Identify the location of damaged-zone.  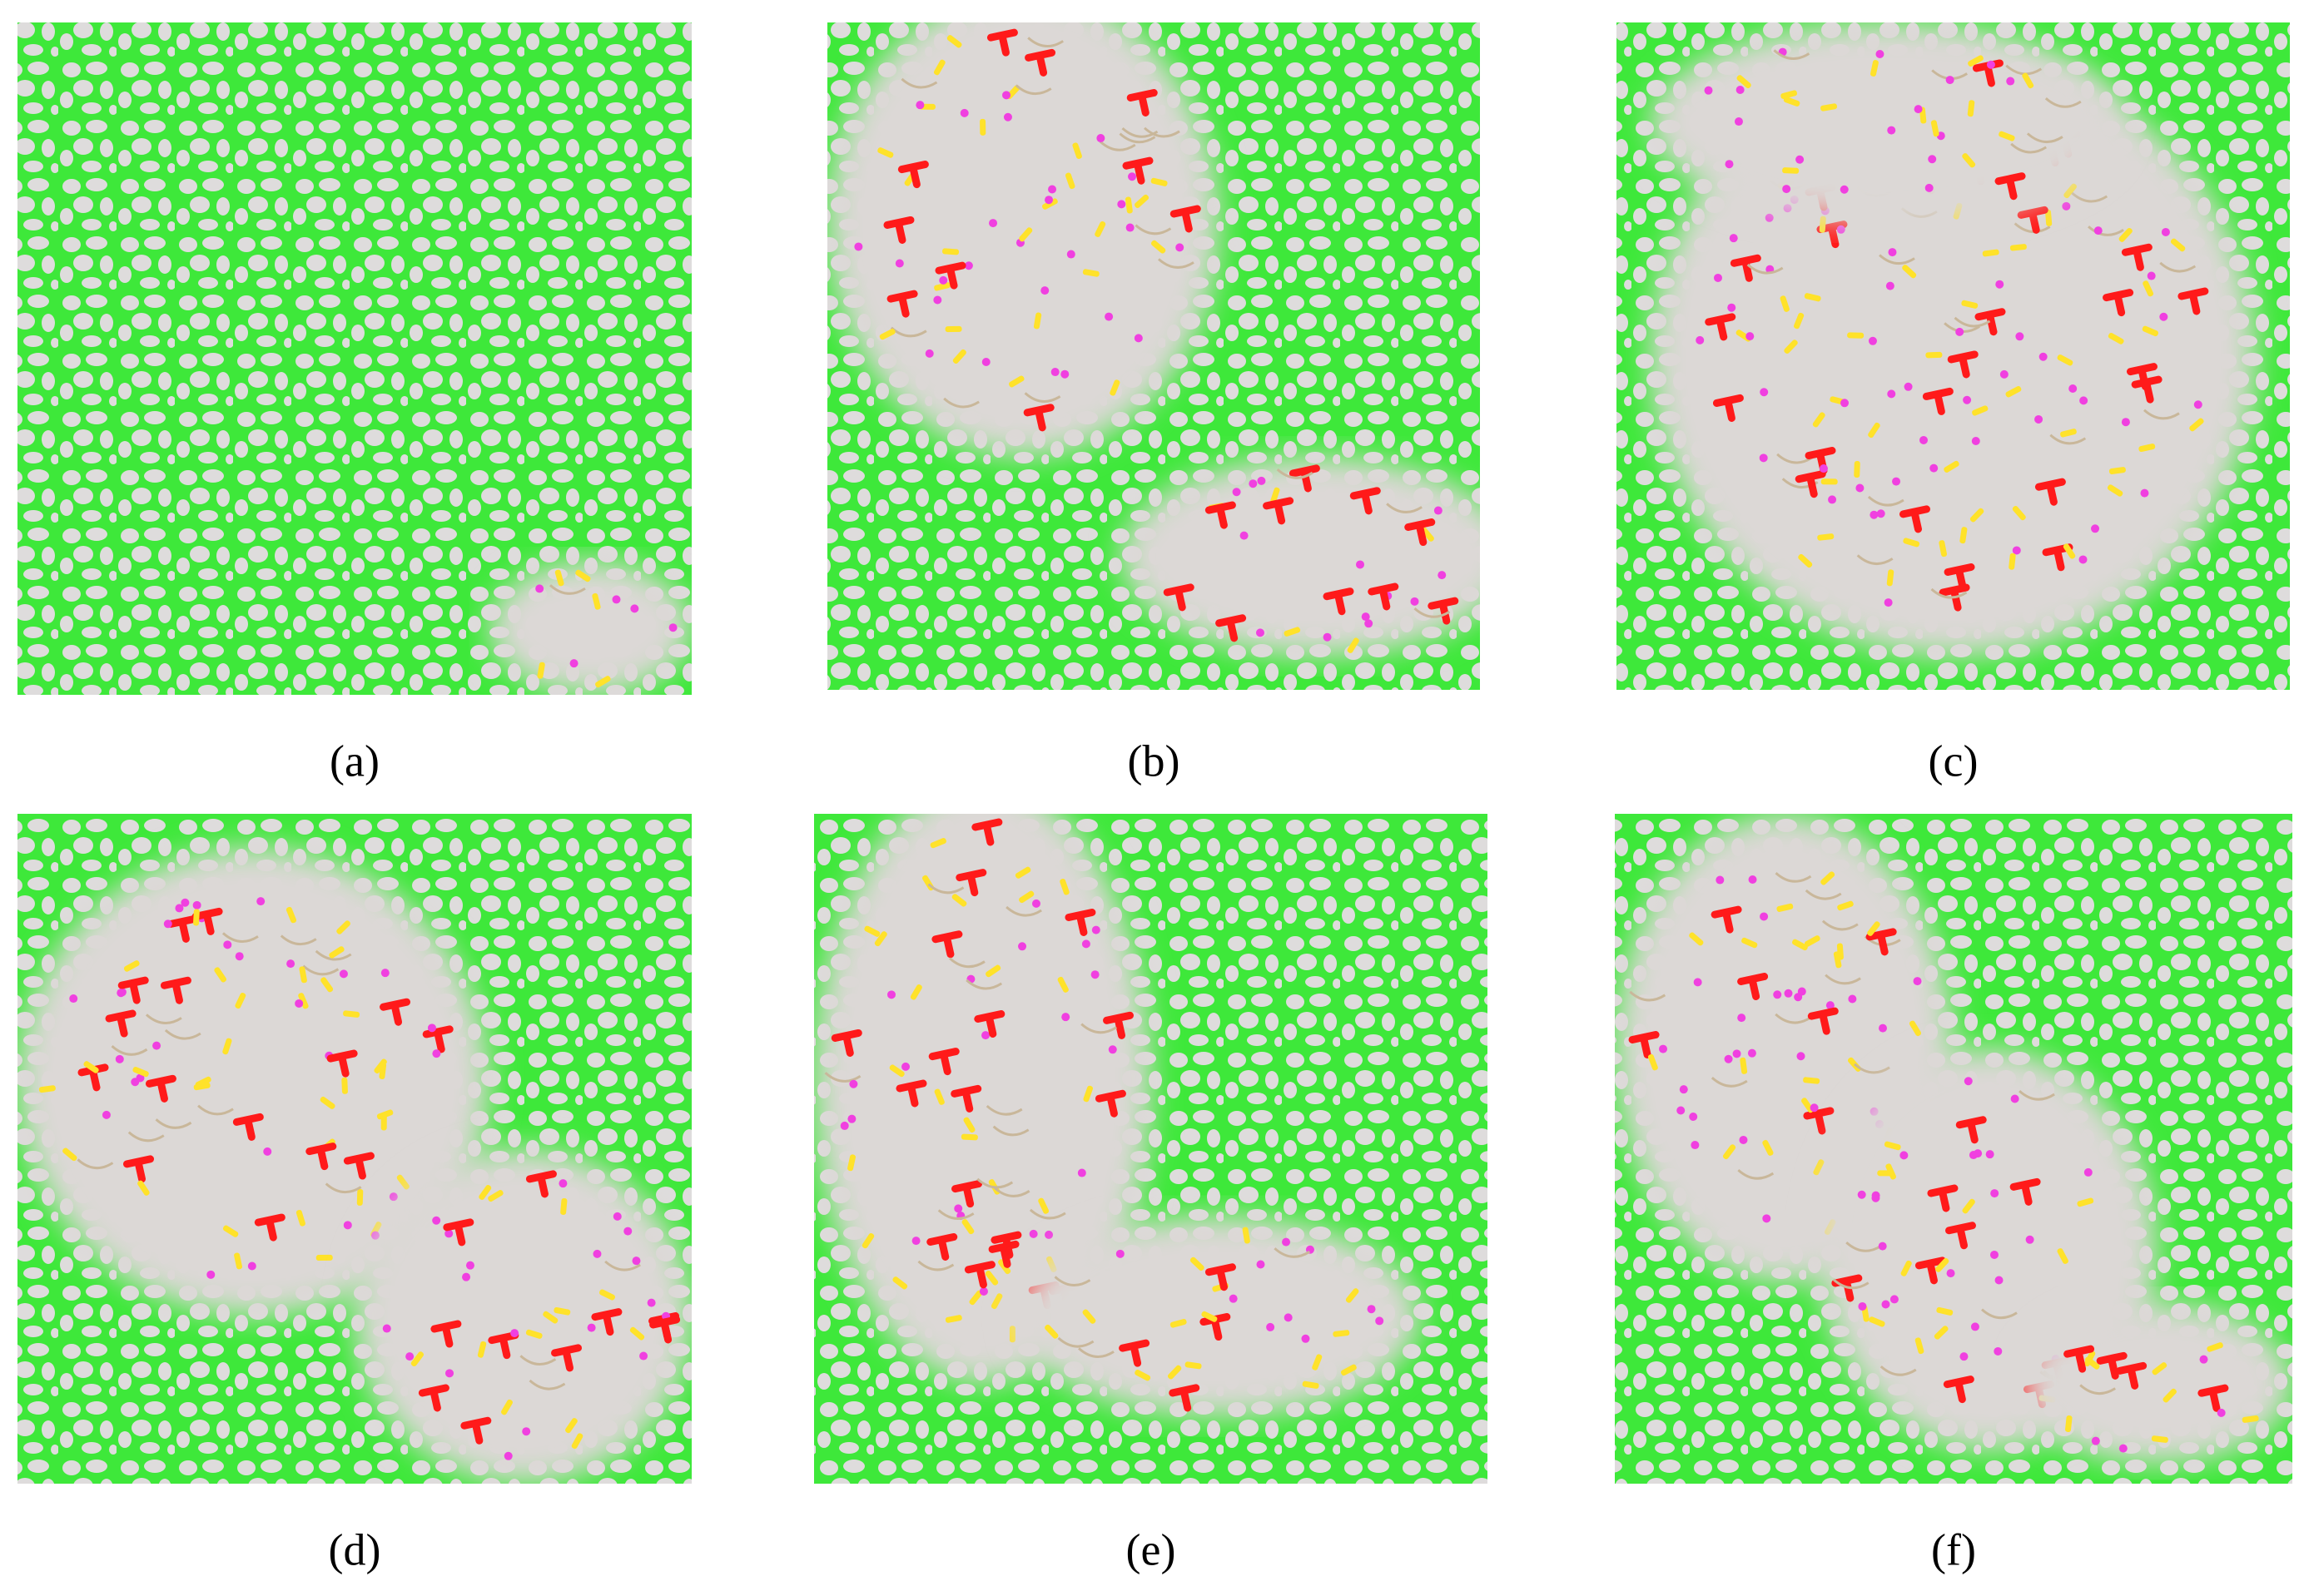
(591, 627).